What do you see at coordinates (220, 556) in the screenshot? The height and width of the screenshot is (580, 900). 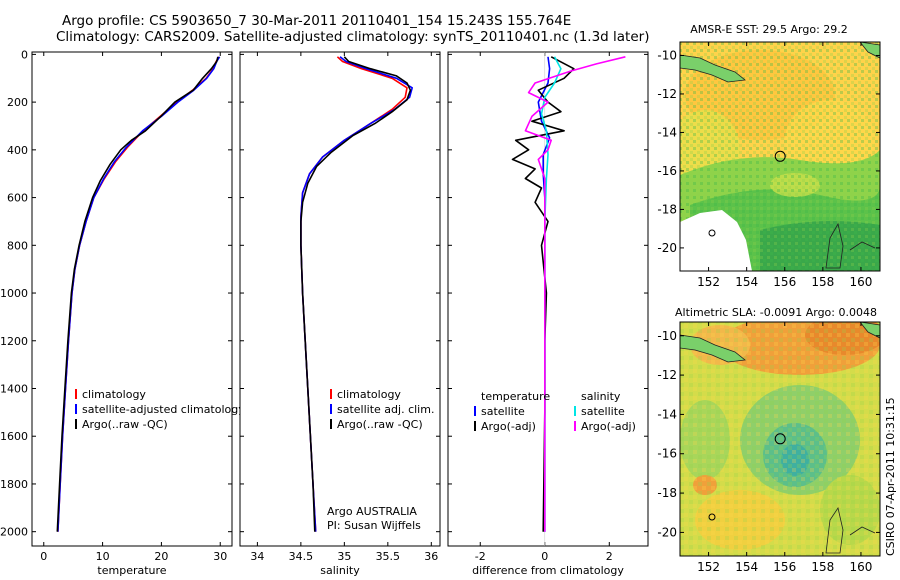 I see `x-tick-label: 30` at bounding box center [220, 556].